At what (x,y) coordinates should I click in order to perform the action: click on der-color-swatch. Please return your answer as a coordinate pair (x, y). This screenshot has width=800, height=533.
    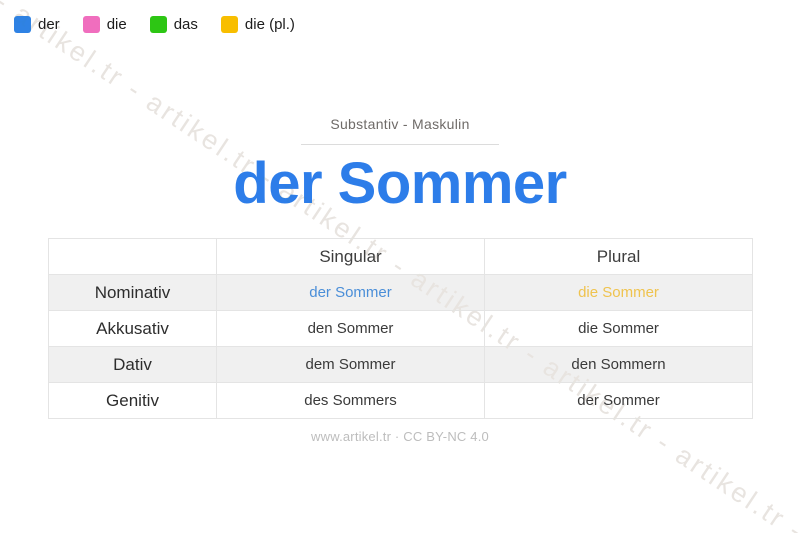
    Looking at the image, I should click on (22, 24).